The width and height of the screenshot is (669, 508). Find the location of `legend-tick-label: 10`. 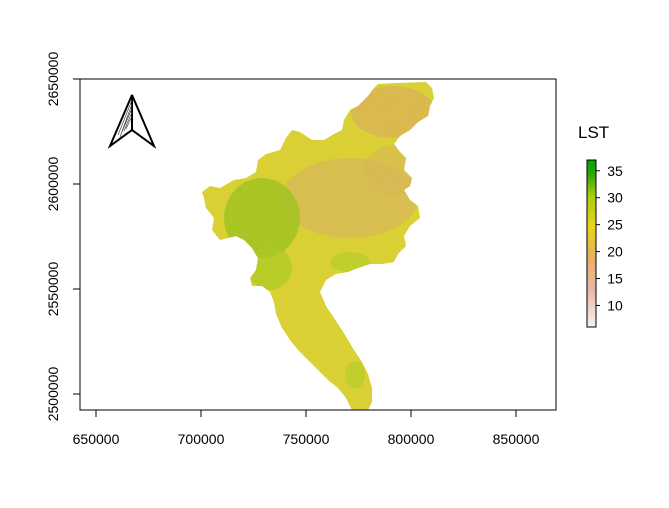

legend-tick-label: 10 is located at coordinates (615, 305).